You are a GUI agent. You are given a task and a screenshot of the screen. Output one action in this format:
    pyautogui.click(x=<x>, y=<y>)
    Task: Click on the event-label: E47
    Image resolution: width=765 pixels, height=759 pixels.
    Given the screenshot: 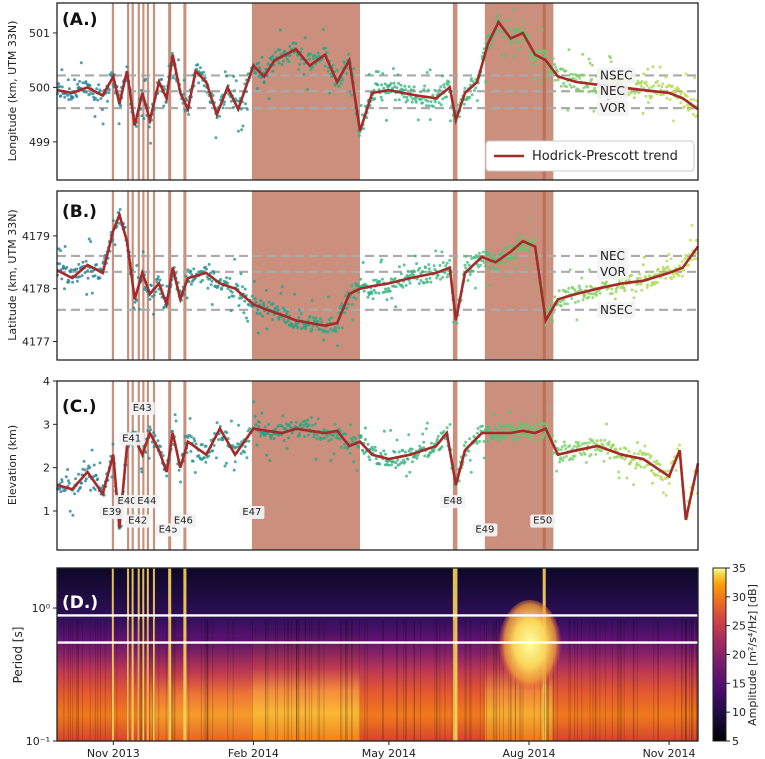 What is the action you would take?
    pyautogui.click(x=251, y=512)
    